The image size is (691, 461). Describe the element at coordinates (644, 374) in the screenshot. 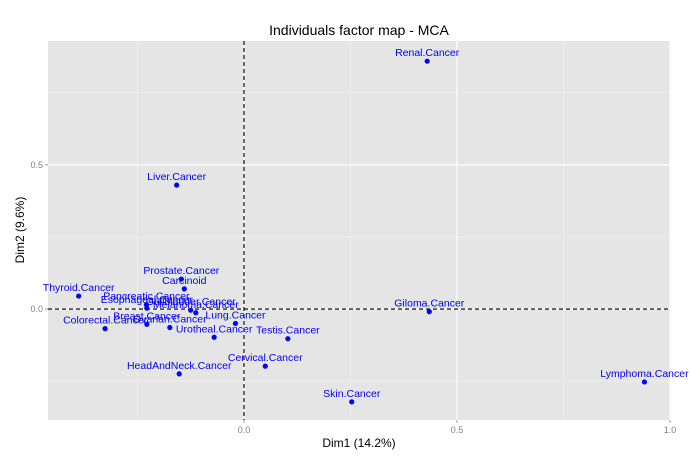

I see `point-label: Lymphoma.Cancer` at that location.